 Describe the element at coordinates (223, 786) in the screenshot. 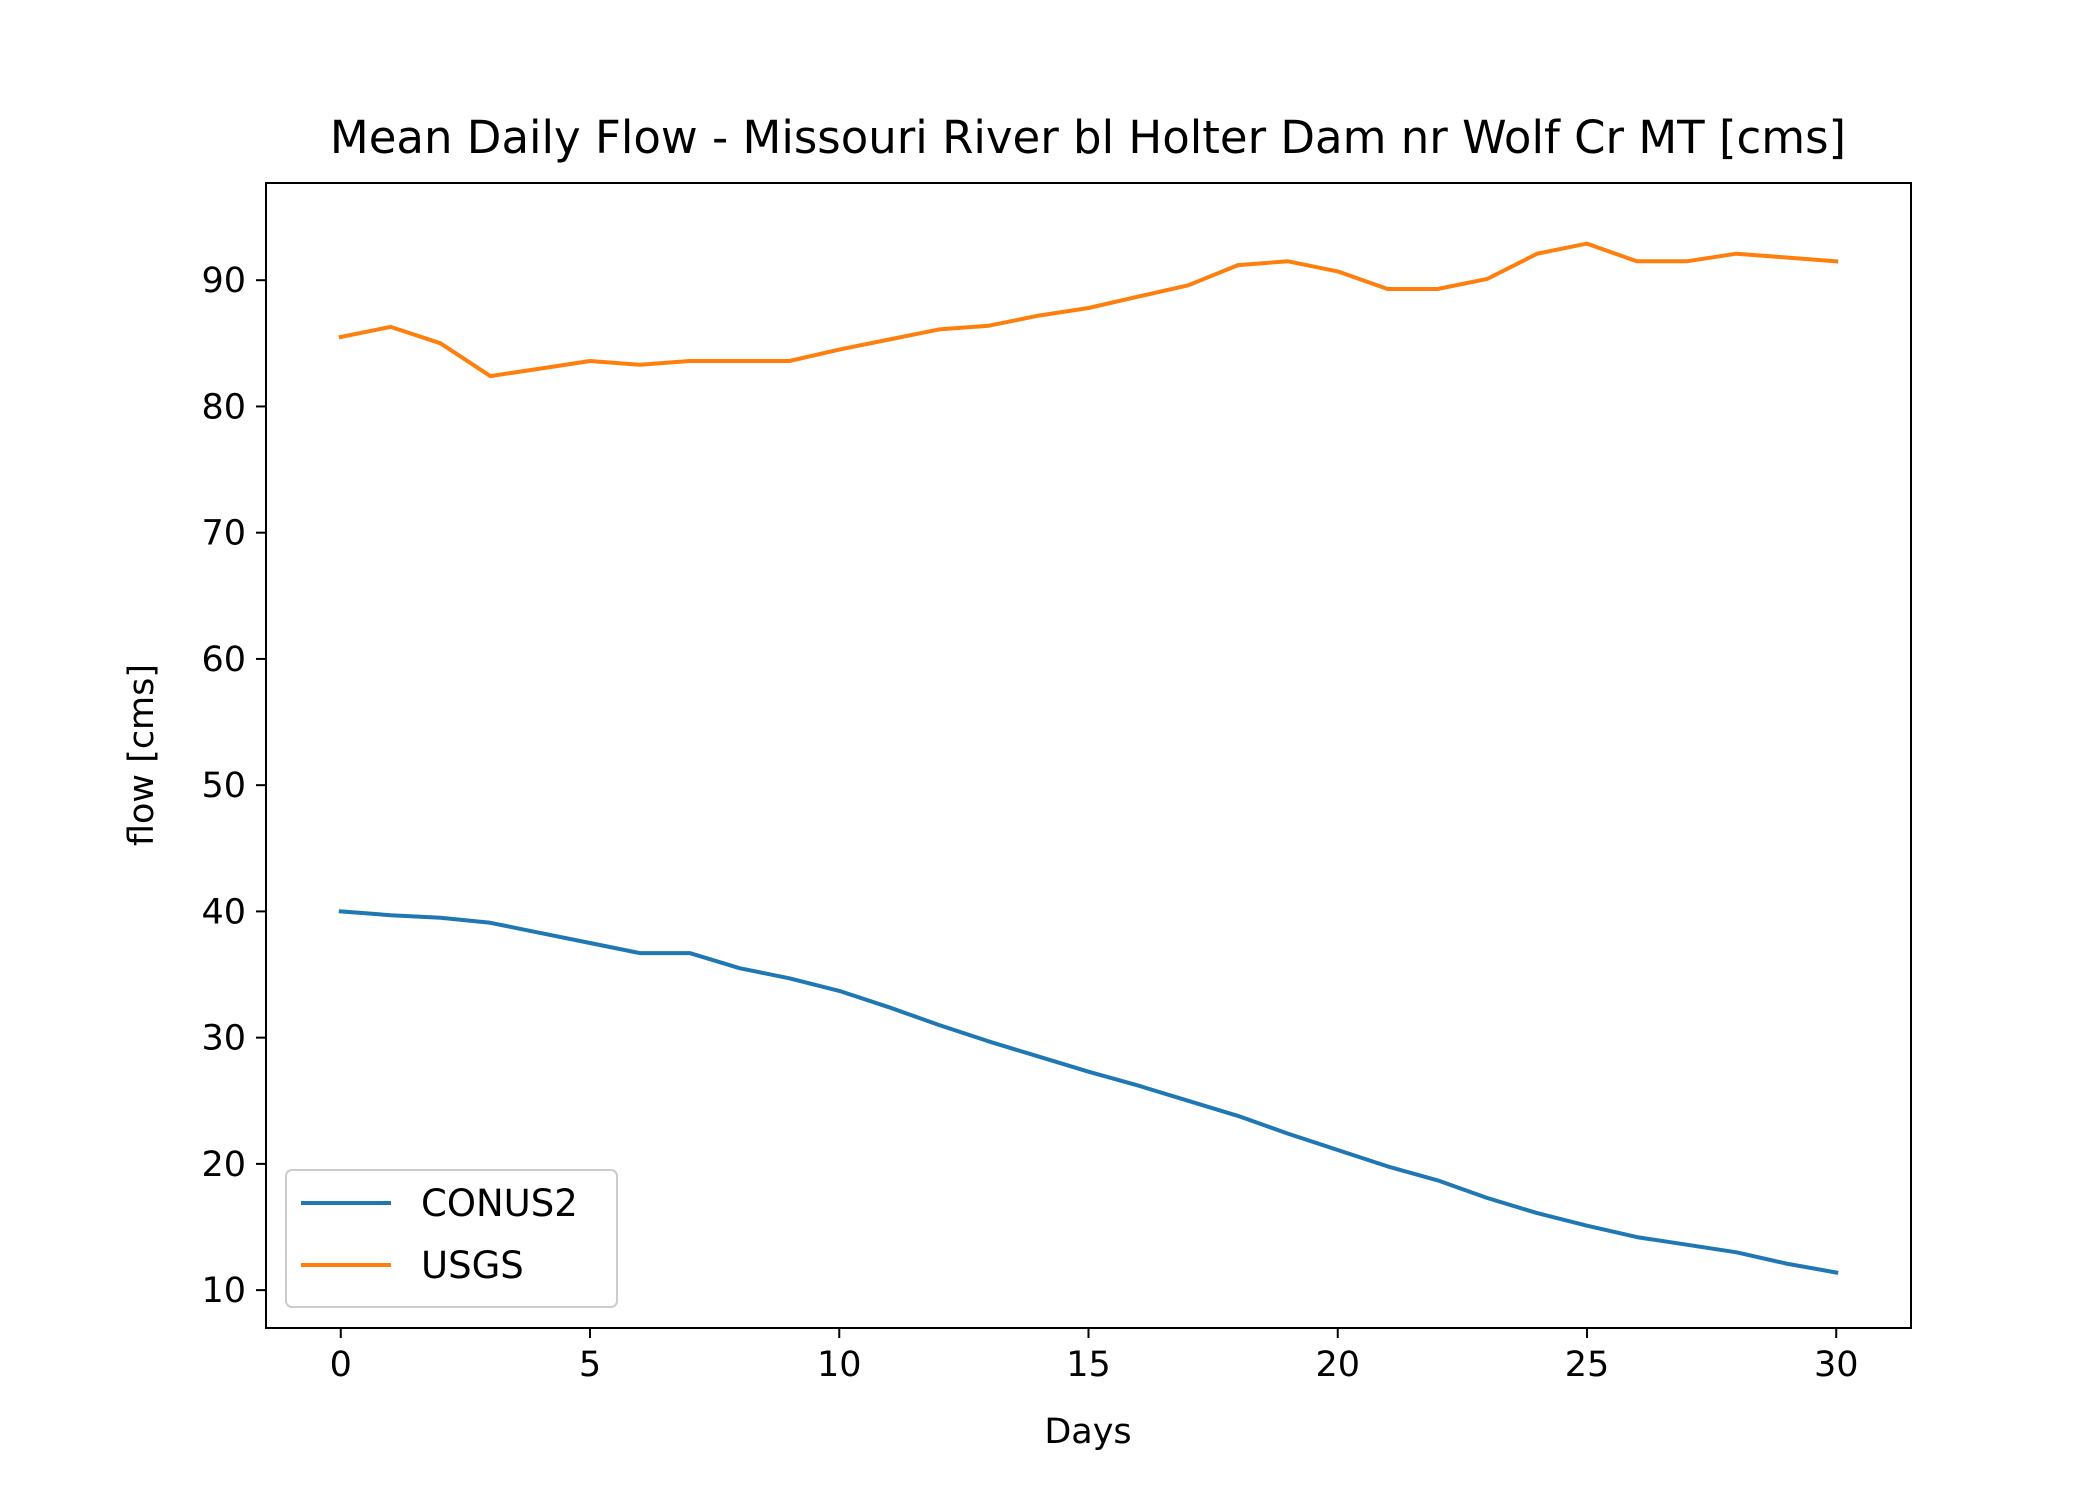

I see `y-tick-label: 50` at that location.